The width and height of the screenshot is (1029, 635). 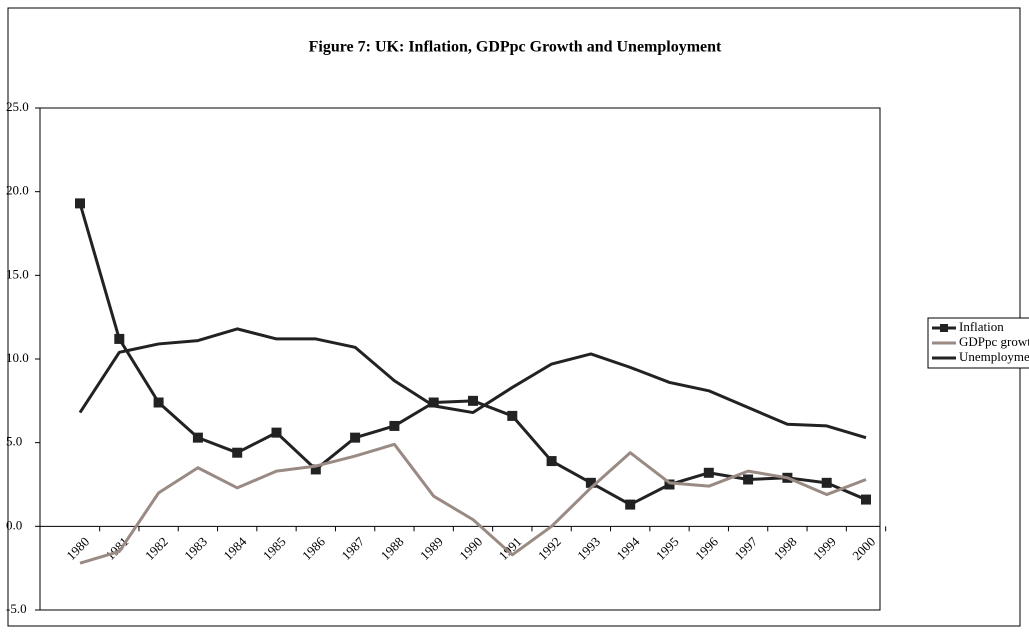 What do you see at coordinates (994, 341) in the screenshot?
I see `legend-label: GDPpc growth` at bounding box center [994, 341].